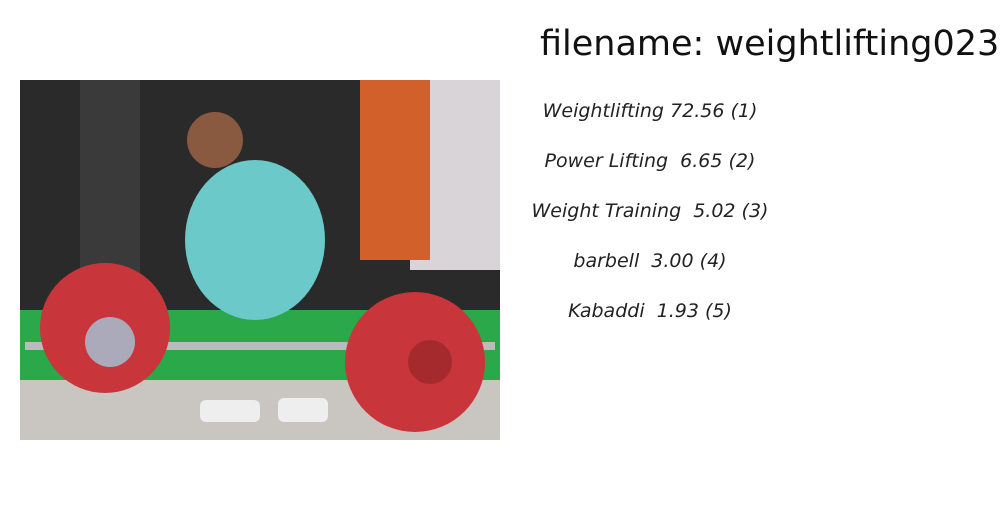 Image resolution: width=1000 pixels, height=520 pixels. What do you see at coordinates (650, 111) in the screenshot?
I see `prediction: Weightlifting 72.56 (1)` at bounding box center [650, 111].